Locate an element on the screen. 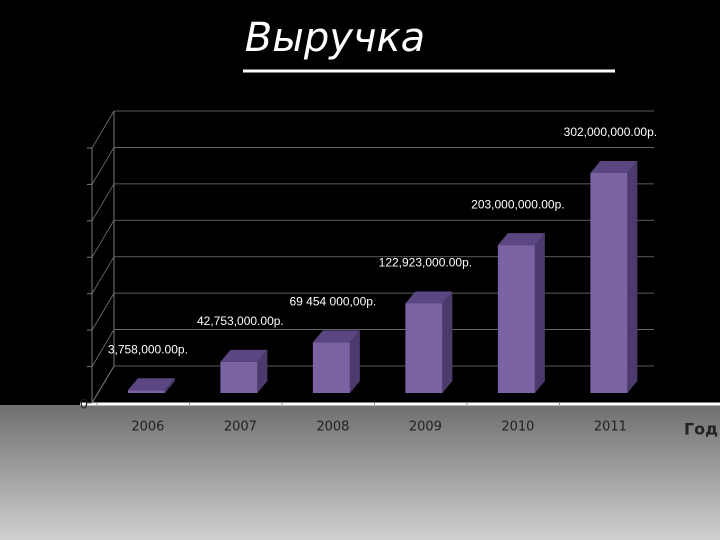 The width and height of the screenshot is (720, 540). x-tick-label: 2006 is located at coordinates (147, 427).